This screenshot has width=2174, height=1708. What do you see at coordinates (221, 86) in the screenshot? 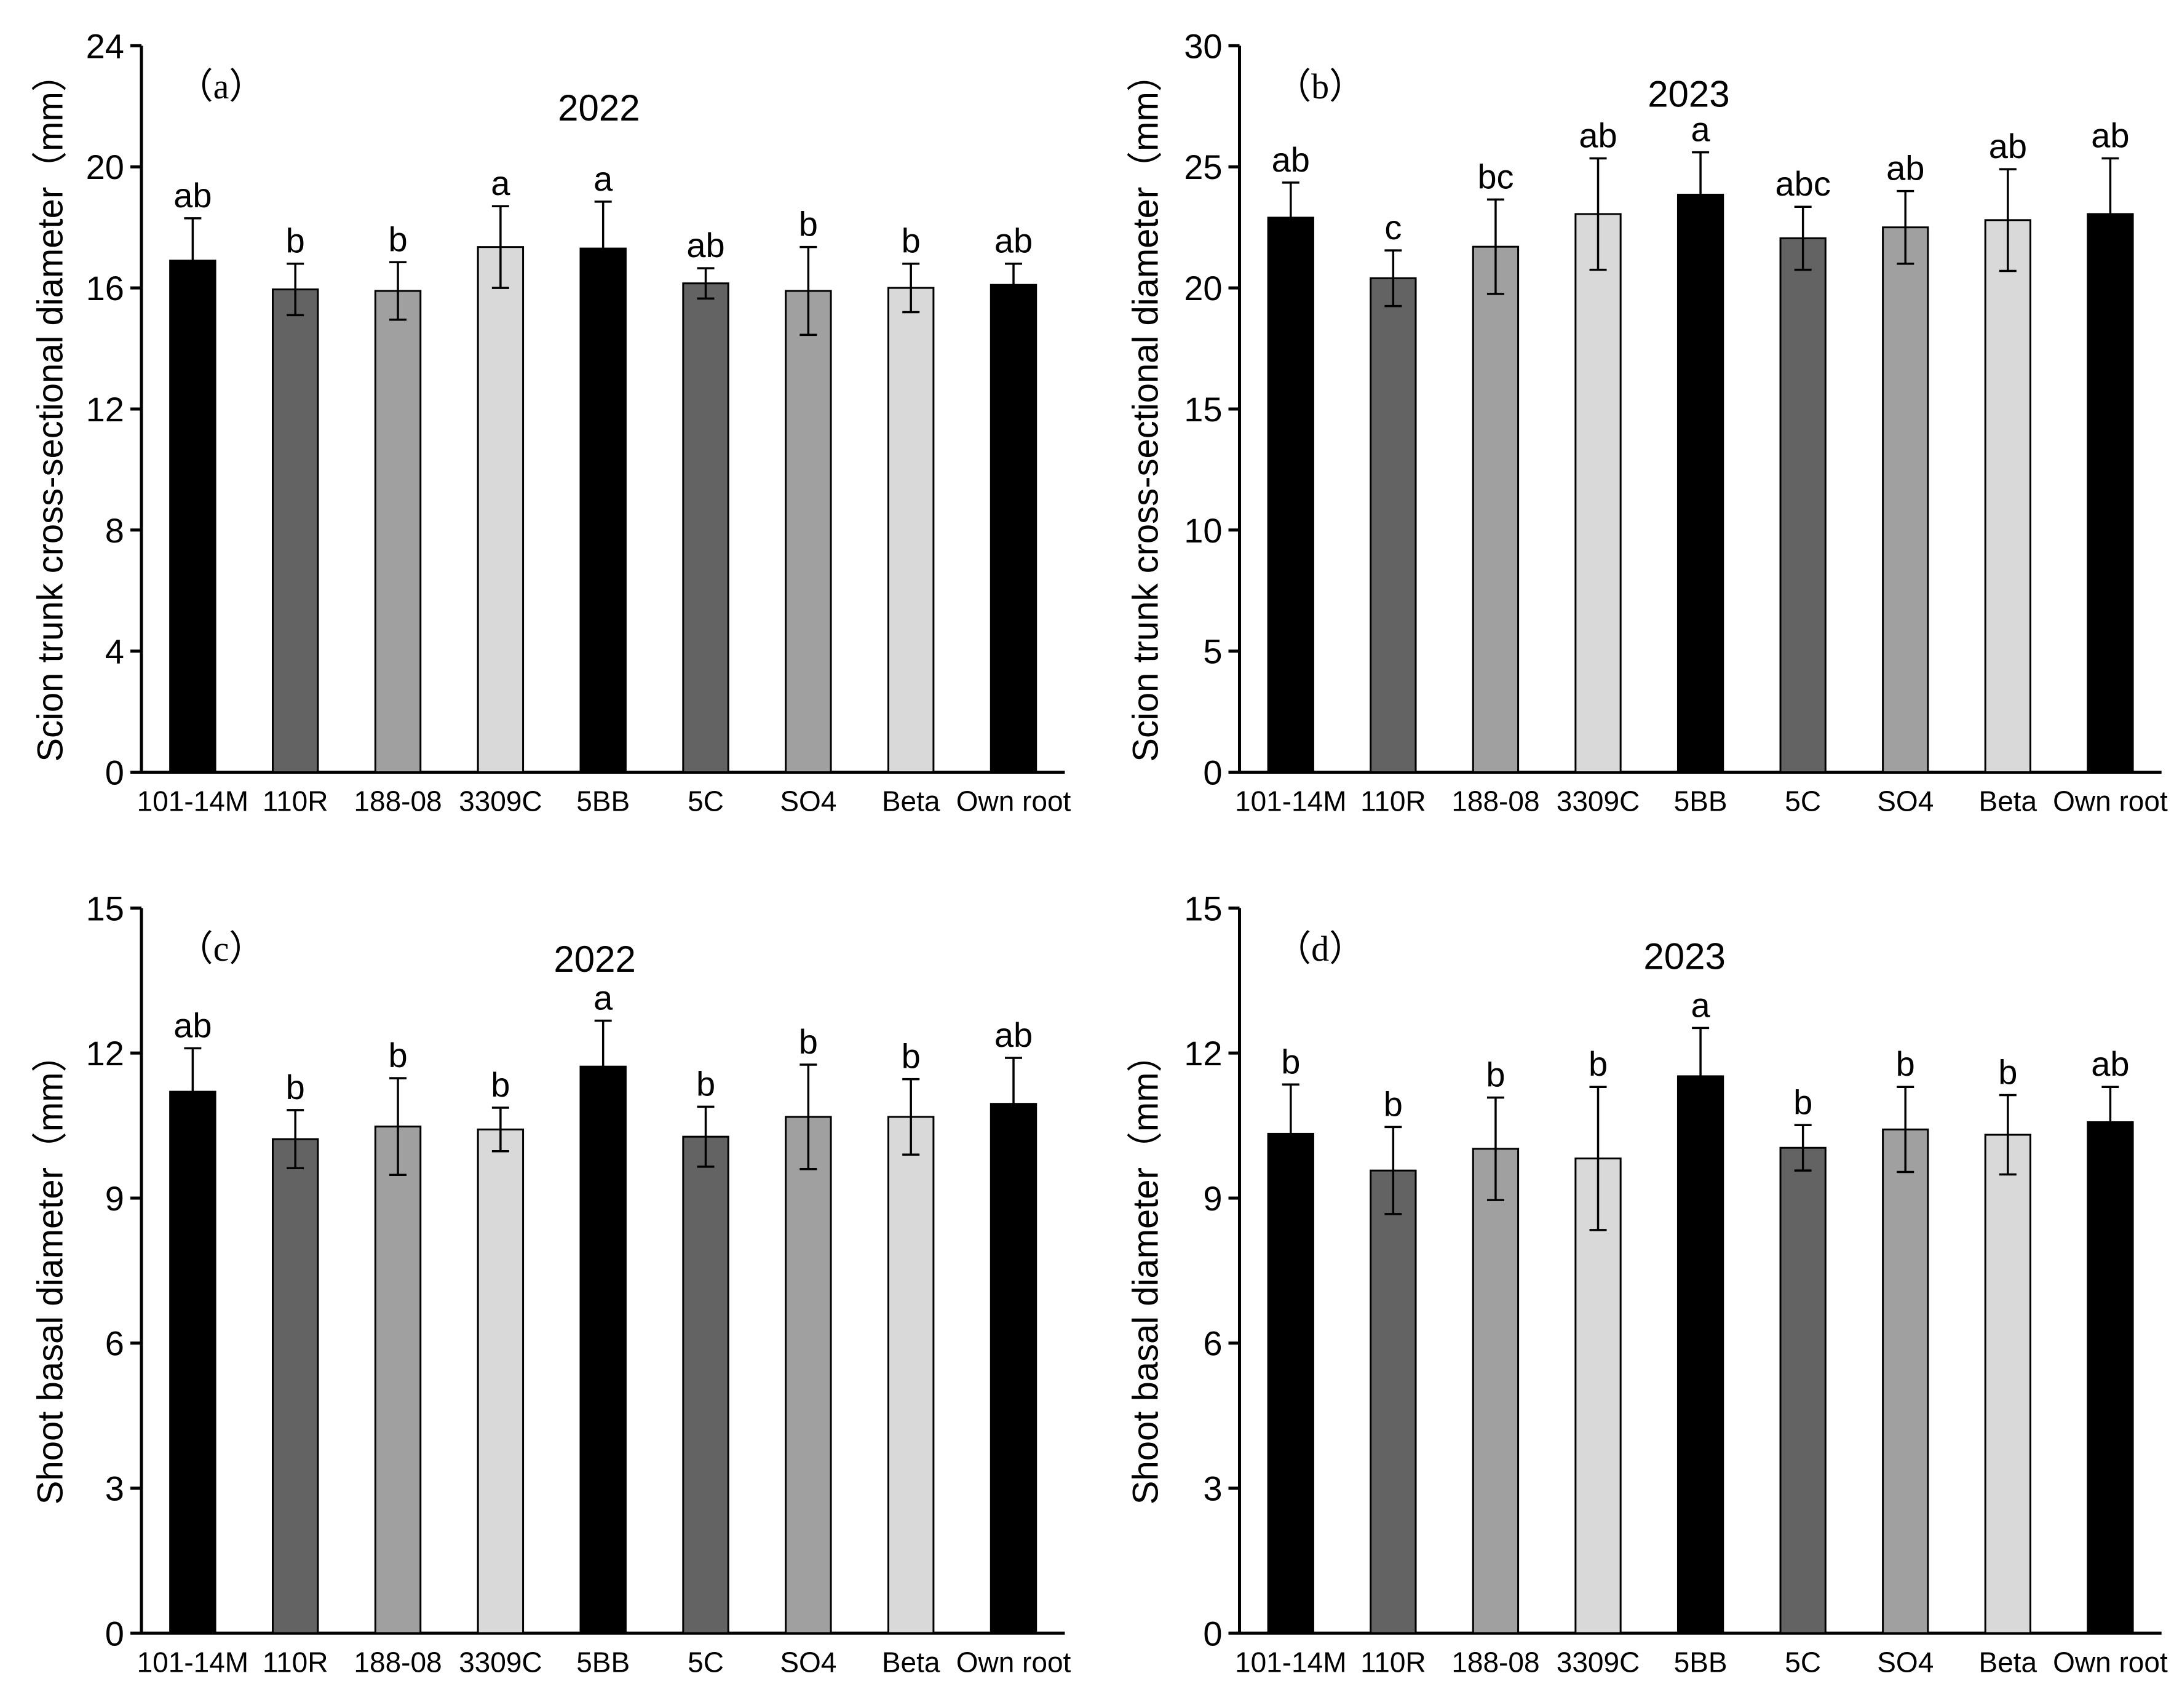
I see `panel-label: （a）` at bounding box center [221, 86].